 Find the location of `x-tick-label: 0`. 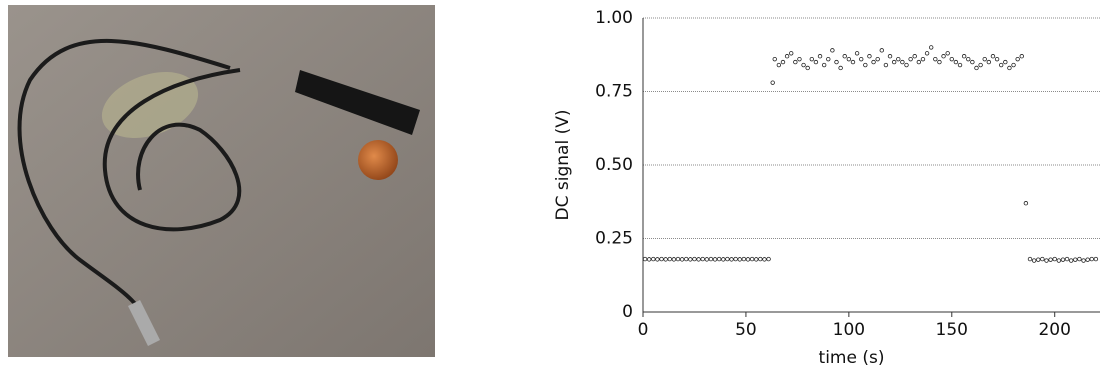

x-tick-label: 0 is located at coordinates (643, 330).